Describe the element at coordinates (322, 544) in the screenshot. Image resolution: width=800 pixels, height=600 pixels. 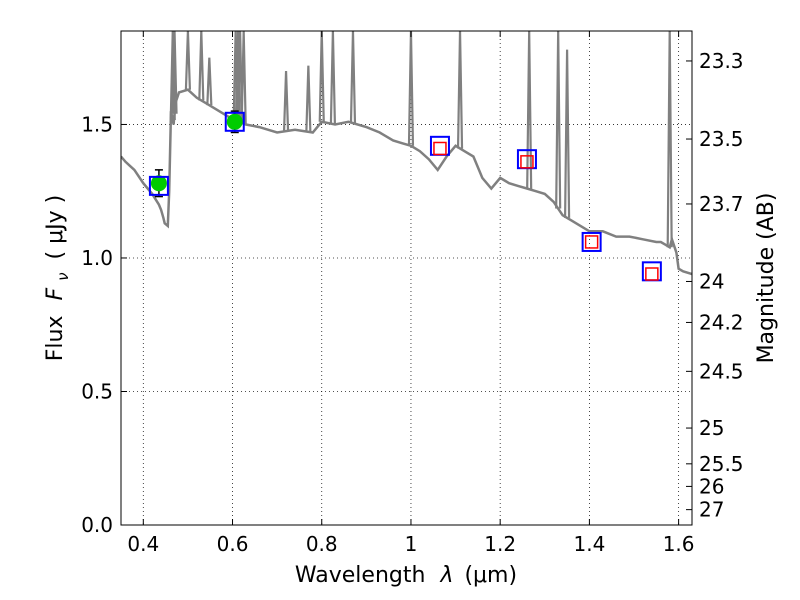
I see `x-tick-label: 0.8` at that location.